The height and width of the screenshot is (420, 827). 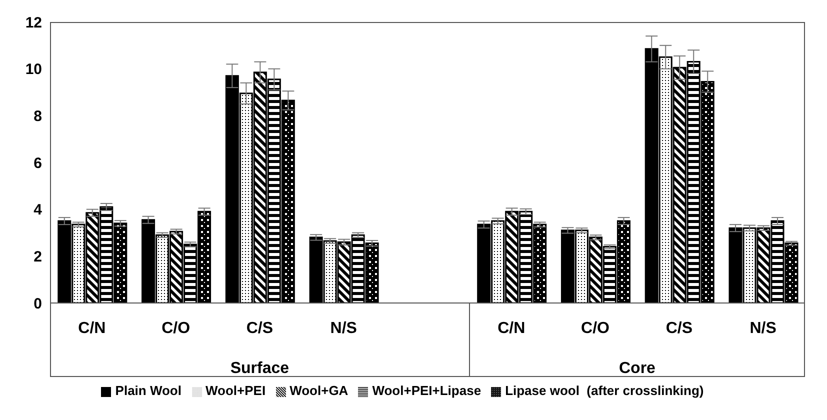 What do you see at coordinates (38, 257) in the screenshot?
I see `y-tick-label: 2` at bounding box center [38, 257].